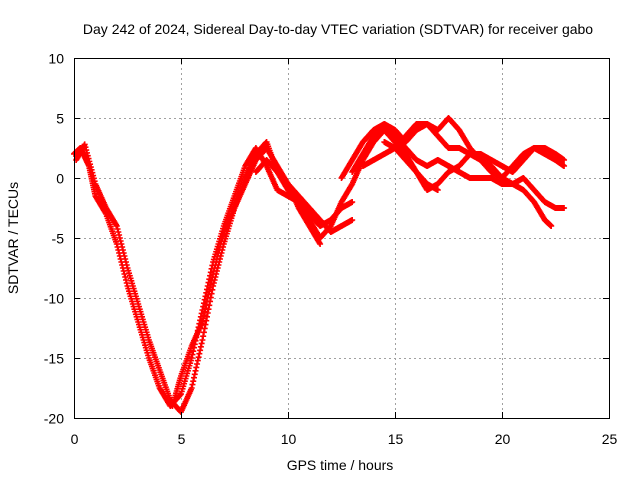 The height and width of the screenshot is (480, 640). What do you see at coordinates (344, 439) in the screenshot?
I see `x-tick-labels: 0 5 10 15 20 25` at bounding box center [344, 439].